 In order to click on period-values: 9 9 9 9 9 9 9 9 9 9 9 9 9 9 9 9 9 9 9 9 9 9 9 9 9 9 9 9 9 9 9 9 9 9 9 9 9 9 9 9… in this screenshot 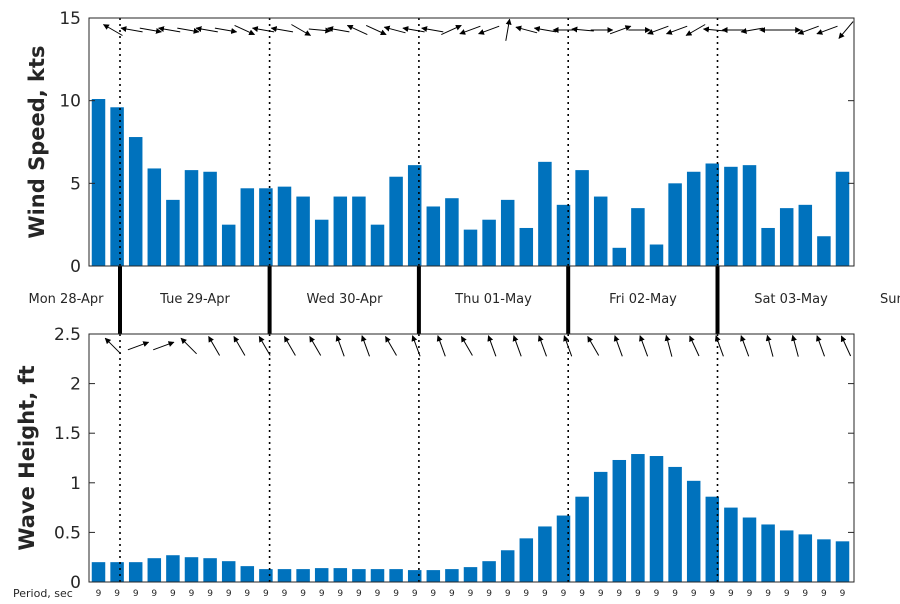, I will do `click(471, 594)`.